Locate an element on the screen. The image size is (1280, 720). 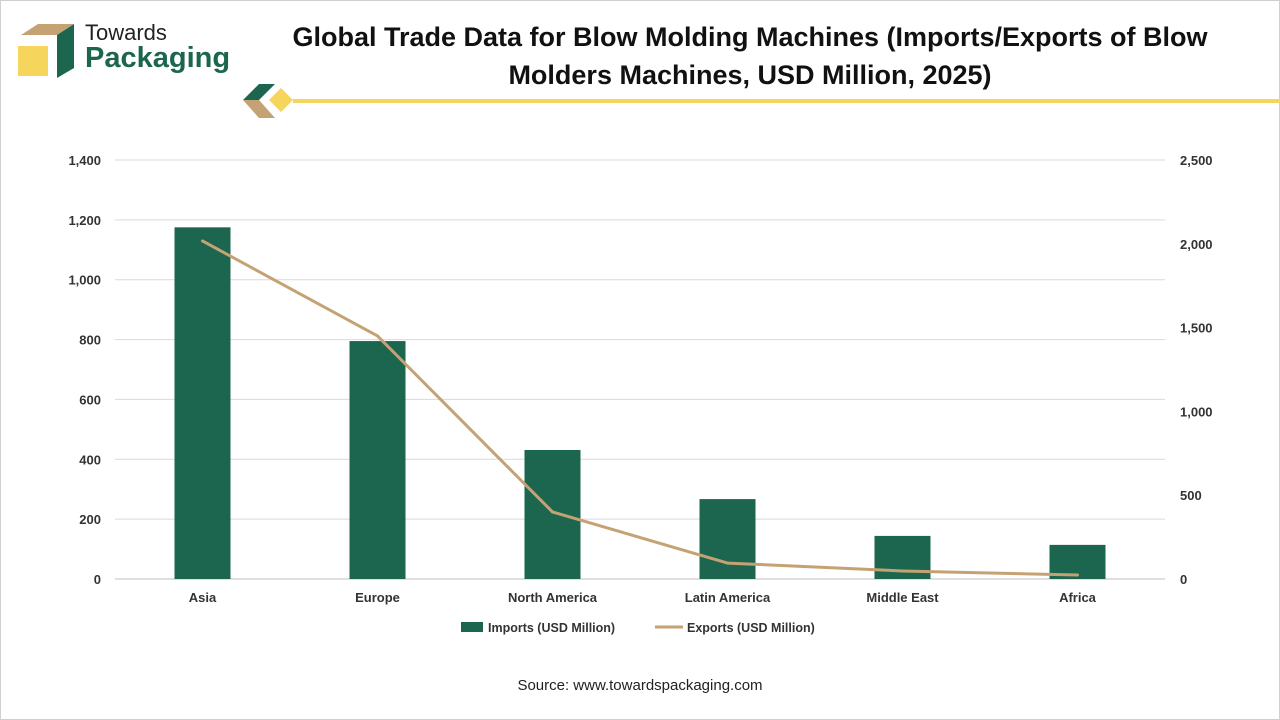
right-axis-tick-label: 2,500 is located at coordinates (1196, 160).